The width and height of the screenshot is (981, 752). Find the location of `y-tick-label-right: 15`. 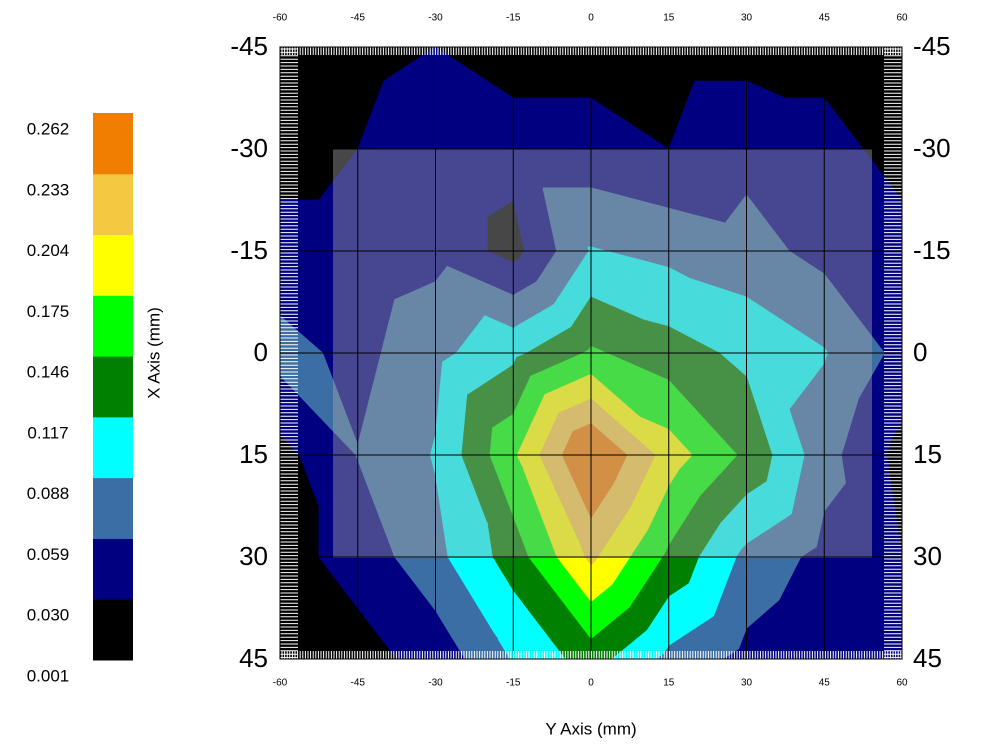

y-tick-label-right: 15 is located at coordinates (927, 454).